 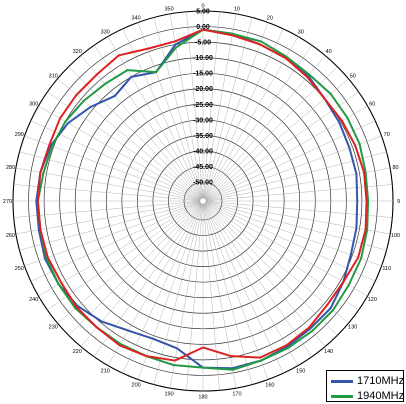 What do you see at coordinates (203, 43) in the screenshot?
I see `ring-label: -5.00` at bounding box center [203, 43].